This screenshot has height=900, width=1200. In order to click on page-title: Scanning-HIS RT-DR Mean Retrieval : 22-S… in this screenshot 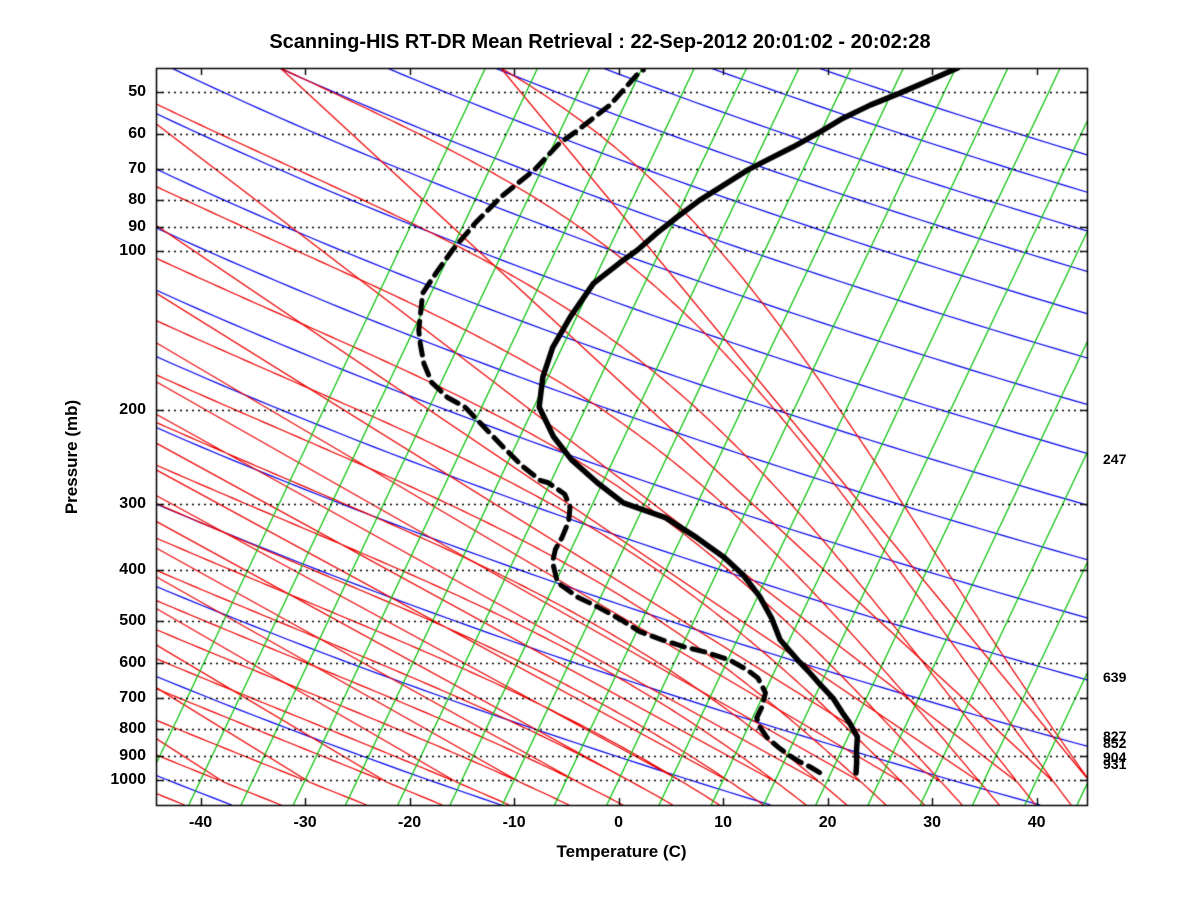, I will do `click(600, 42)`.